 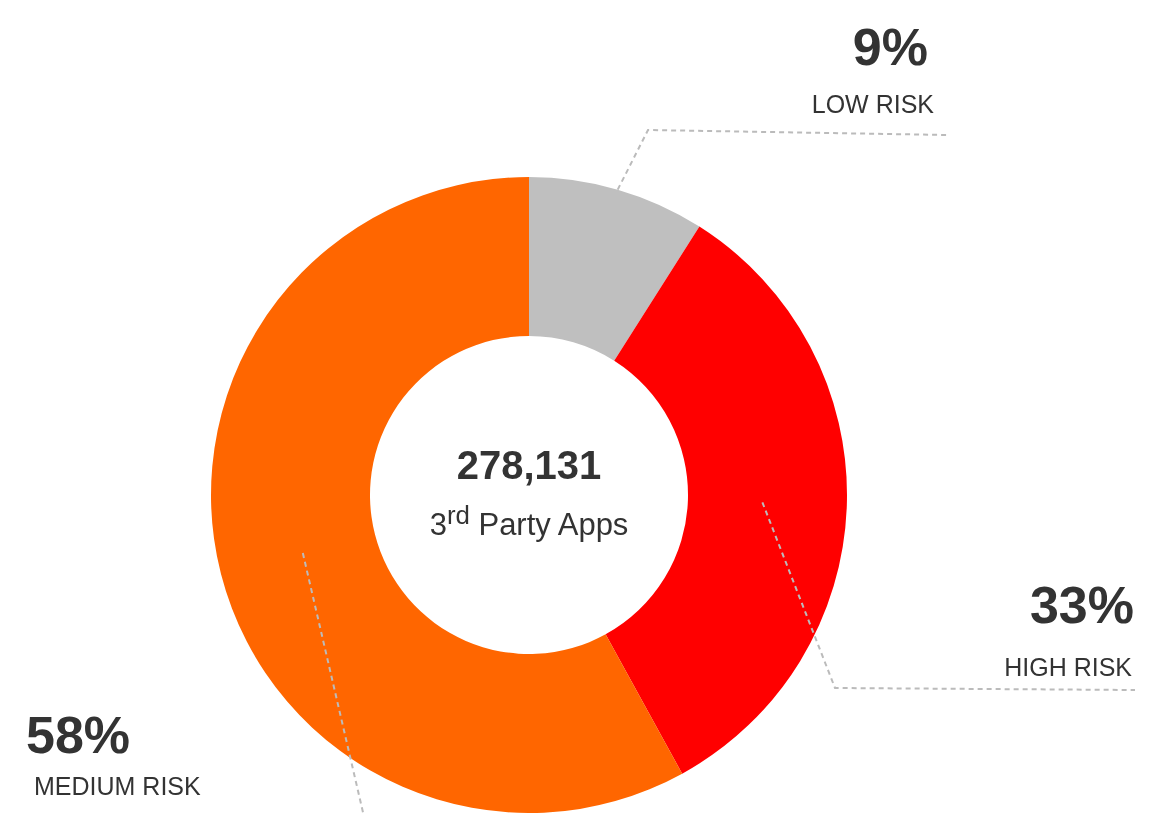 What do you see at coordinates (529, 465) in the screenshot?
I see `text: 278,131` at bounding box center [529, 465].